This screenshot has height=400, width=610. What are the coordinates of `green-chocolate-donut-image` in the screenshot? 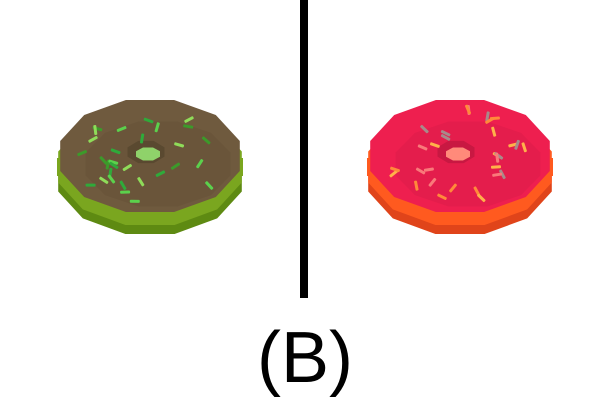 It's located at (150, 167).